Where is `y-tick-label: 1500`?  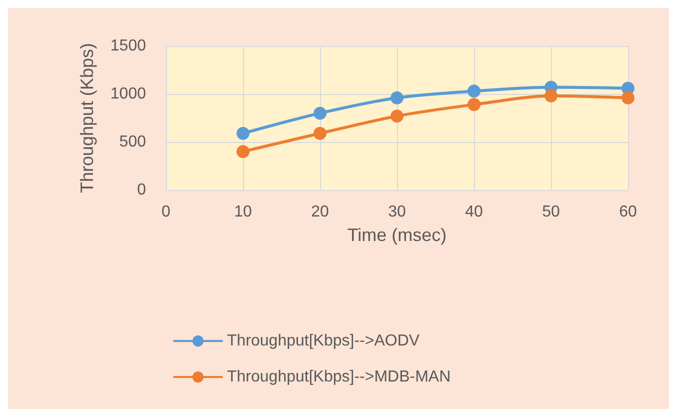
y-tick-label: 1500 is located at coordinates (128, 46).